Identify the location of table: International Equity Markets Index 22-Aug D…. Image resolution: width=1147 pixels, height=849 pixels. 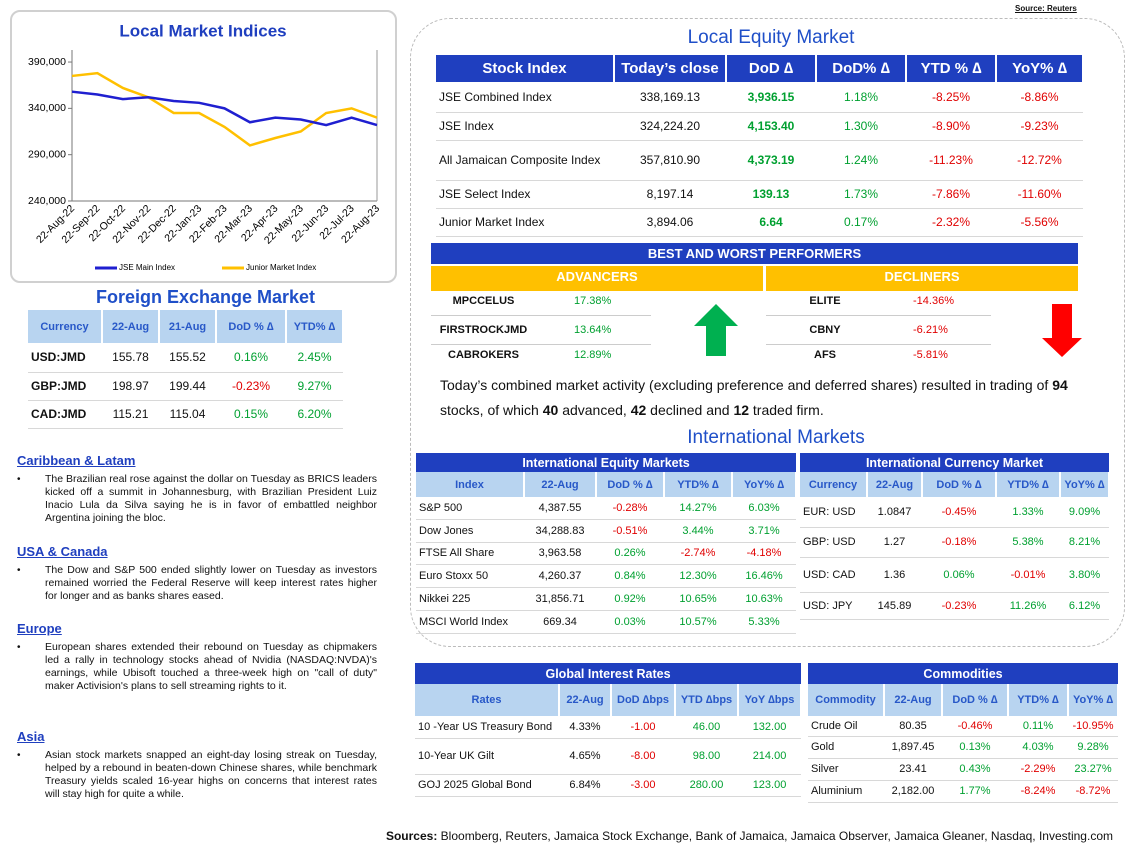
(607, 543).